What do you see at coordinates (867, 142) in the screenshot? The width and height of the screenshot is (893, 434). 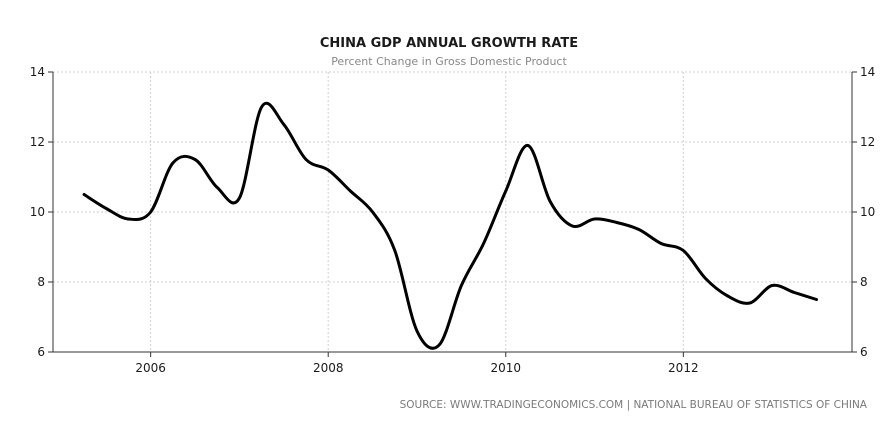 I see `right-y-tick-label: 12` at bounding box center [867, 142].